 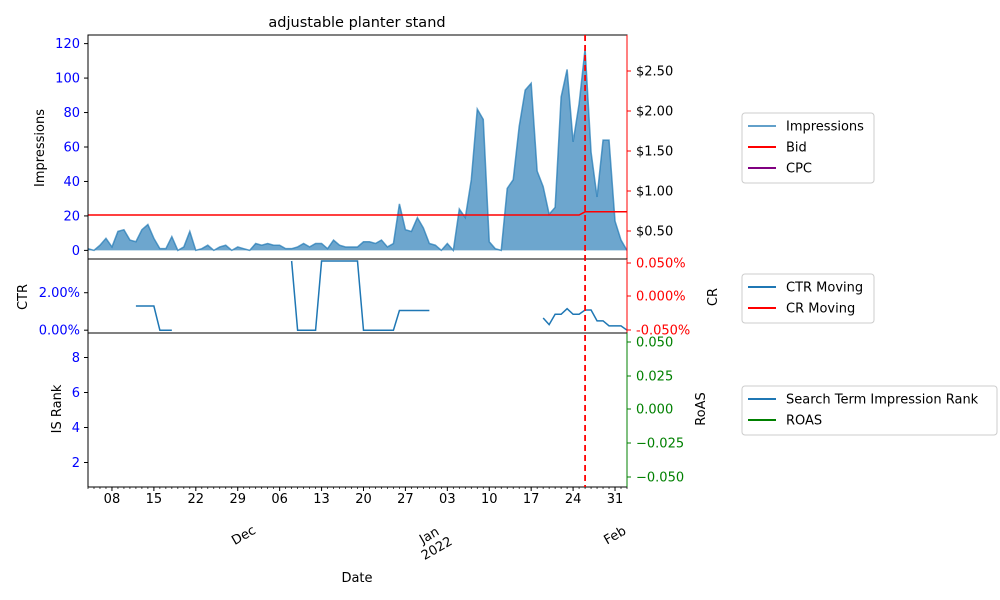 I want to click on date-week-label: 24, so click(x=573, y=499).